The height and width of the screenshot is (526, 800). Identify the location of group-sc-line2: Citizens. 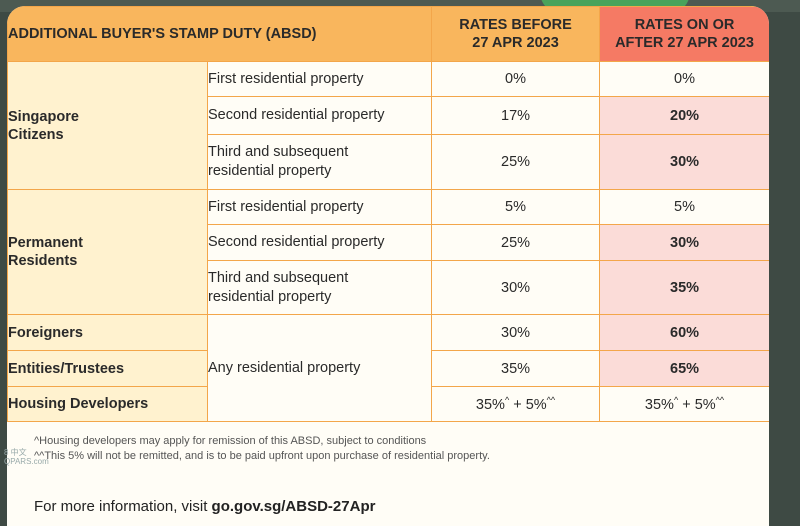
(36, 134).